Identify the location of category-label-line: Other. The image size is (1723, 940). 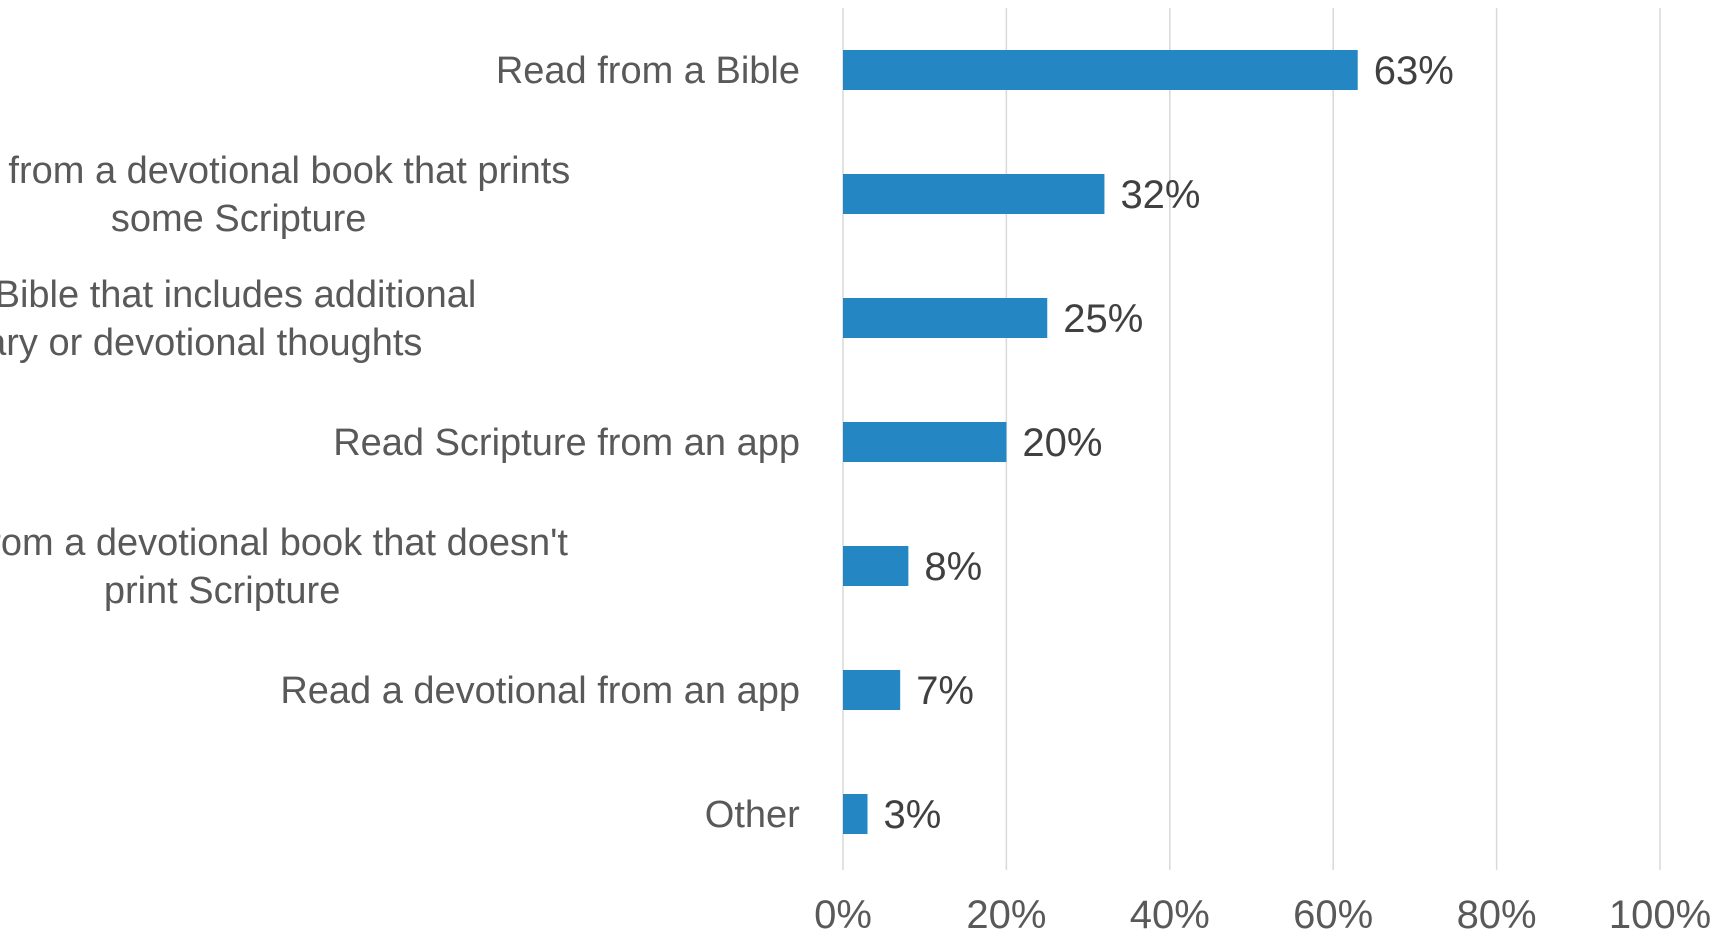
(752, 815).